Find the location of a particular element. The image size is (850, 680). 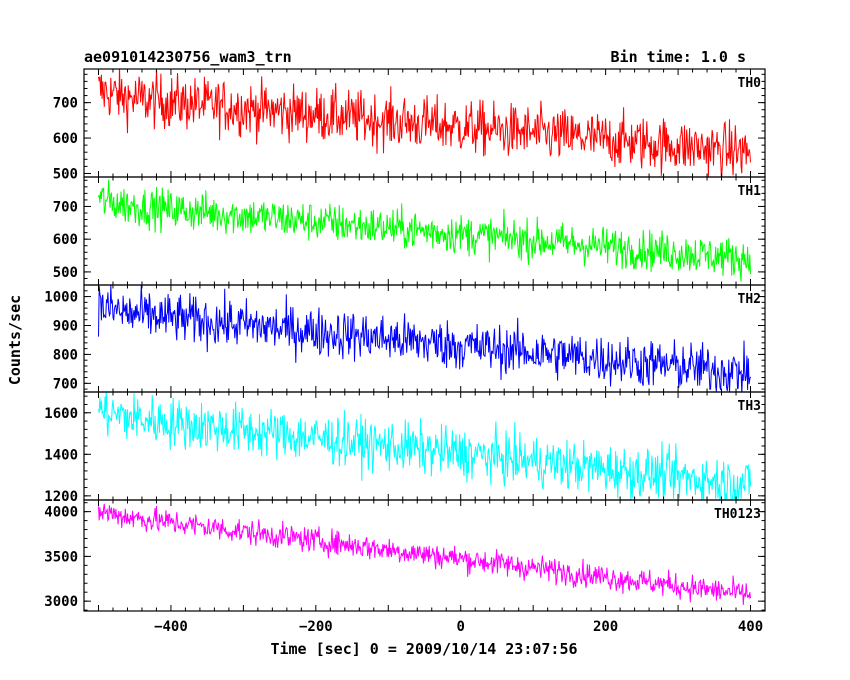

series-line-th0123 is located at coordinates (424, 554).